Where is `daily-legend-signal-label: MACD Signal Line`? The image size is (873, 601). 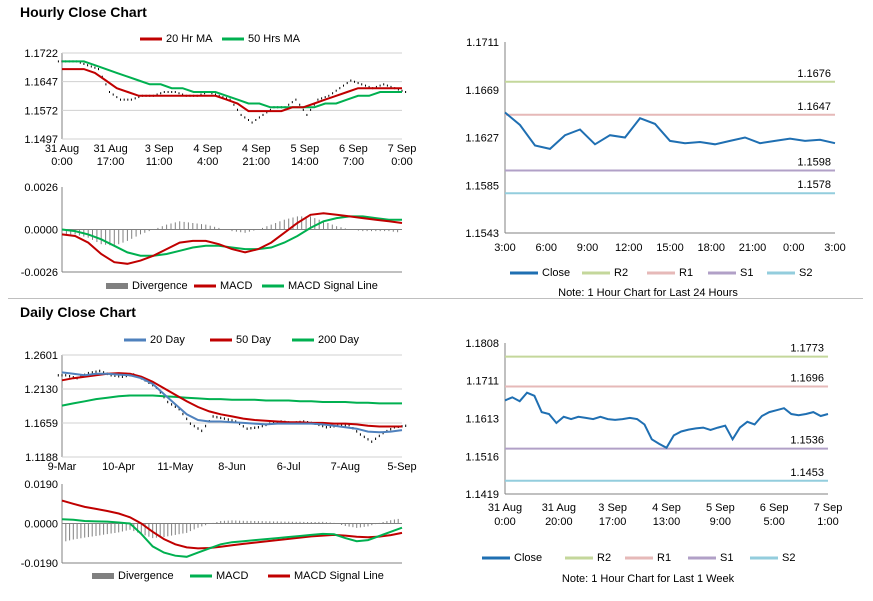
daily-legend-signal-label: MACD Signal Line is located at coordinates (339, 576).